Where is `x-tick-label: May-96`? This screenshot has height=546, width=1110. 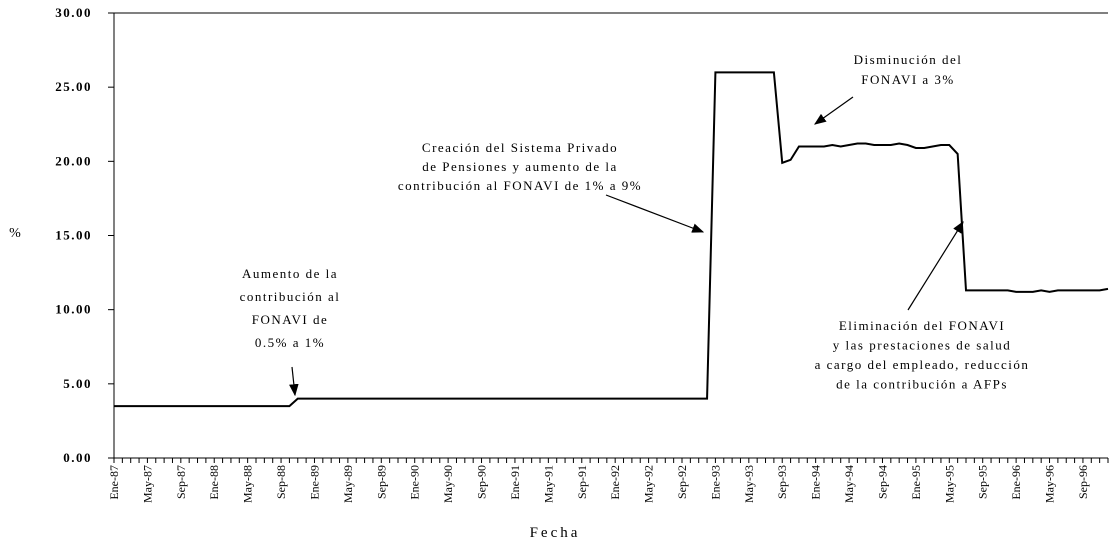 x-tick-label: May-96 is located at coordinates (1050, 484).